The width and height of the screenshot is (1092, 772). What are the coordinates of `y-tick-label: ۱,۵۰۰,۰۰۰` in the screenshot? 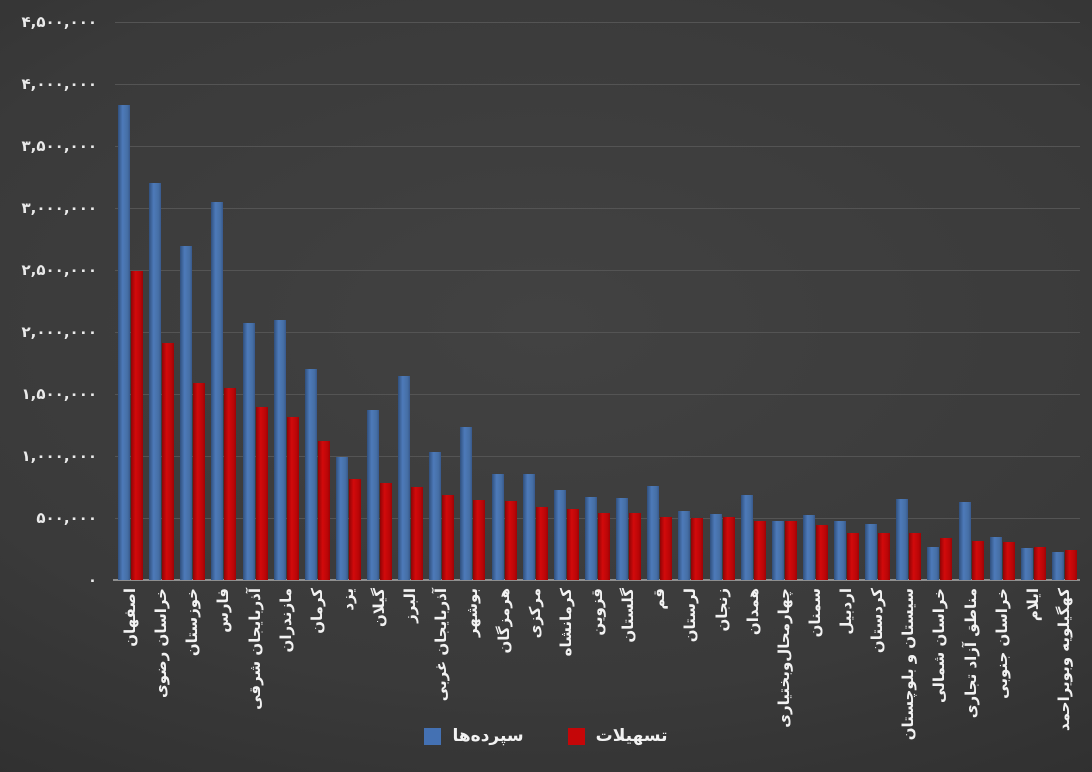 It's located at (59, 394).